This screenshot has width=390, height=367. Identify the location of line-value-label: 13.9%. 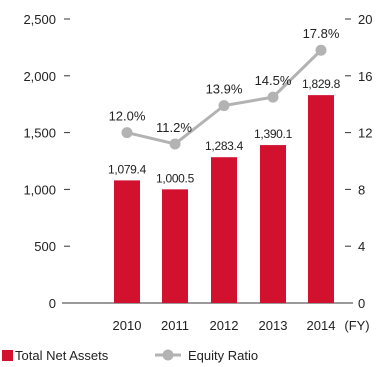
(224, 89).